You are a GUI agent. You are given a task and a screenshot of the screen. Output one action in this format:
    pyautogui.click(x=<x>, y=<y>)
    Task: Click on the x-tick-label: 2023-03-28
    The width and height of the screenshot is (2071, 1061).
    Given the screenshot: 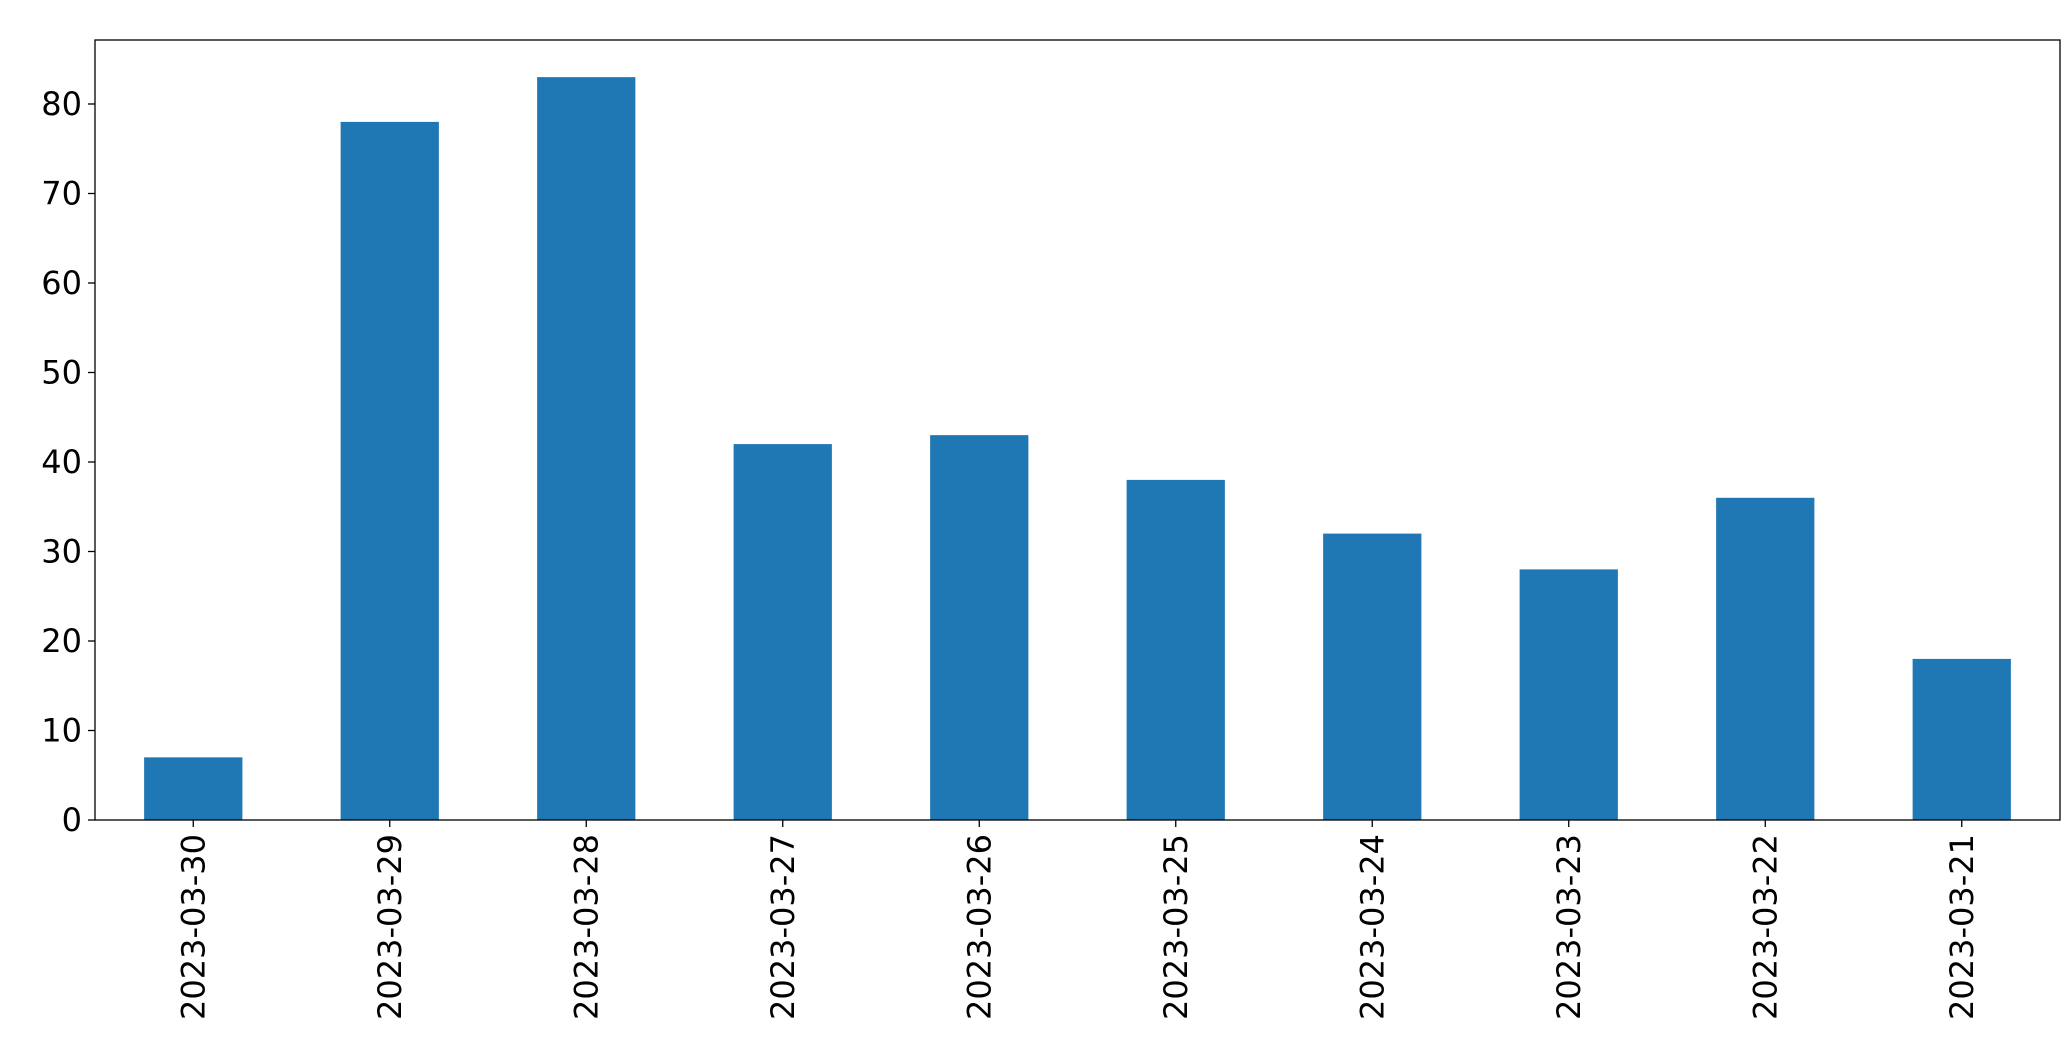 What is the action you would take?
    pyautogui.click(x=586, y=927)
    